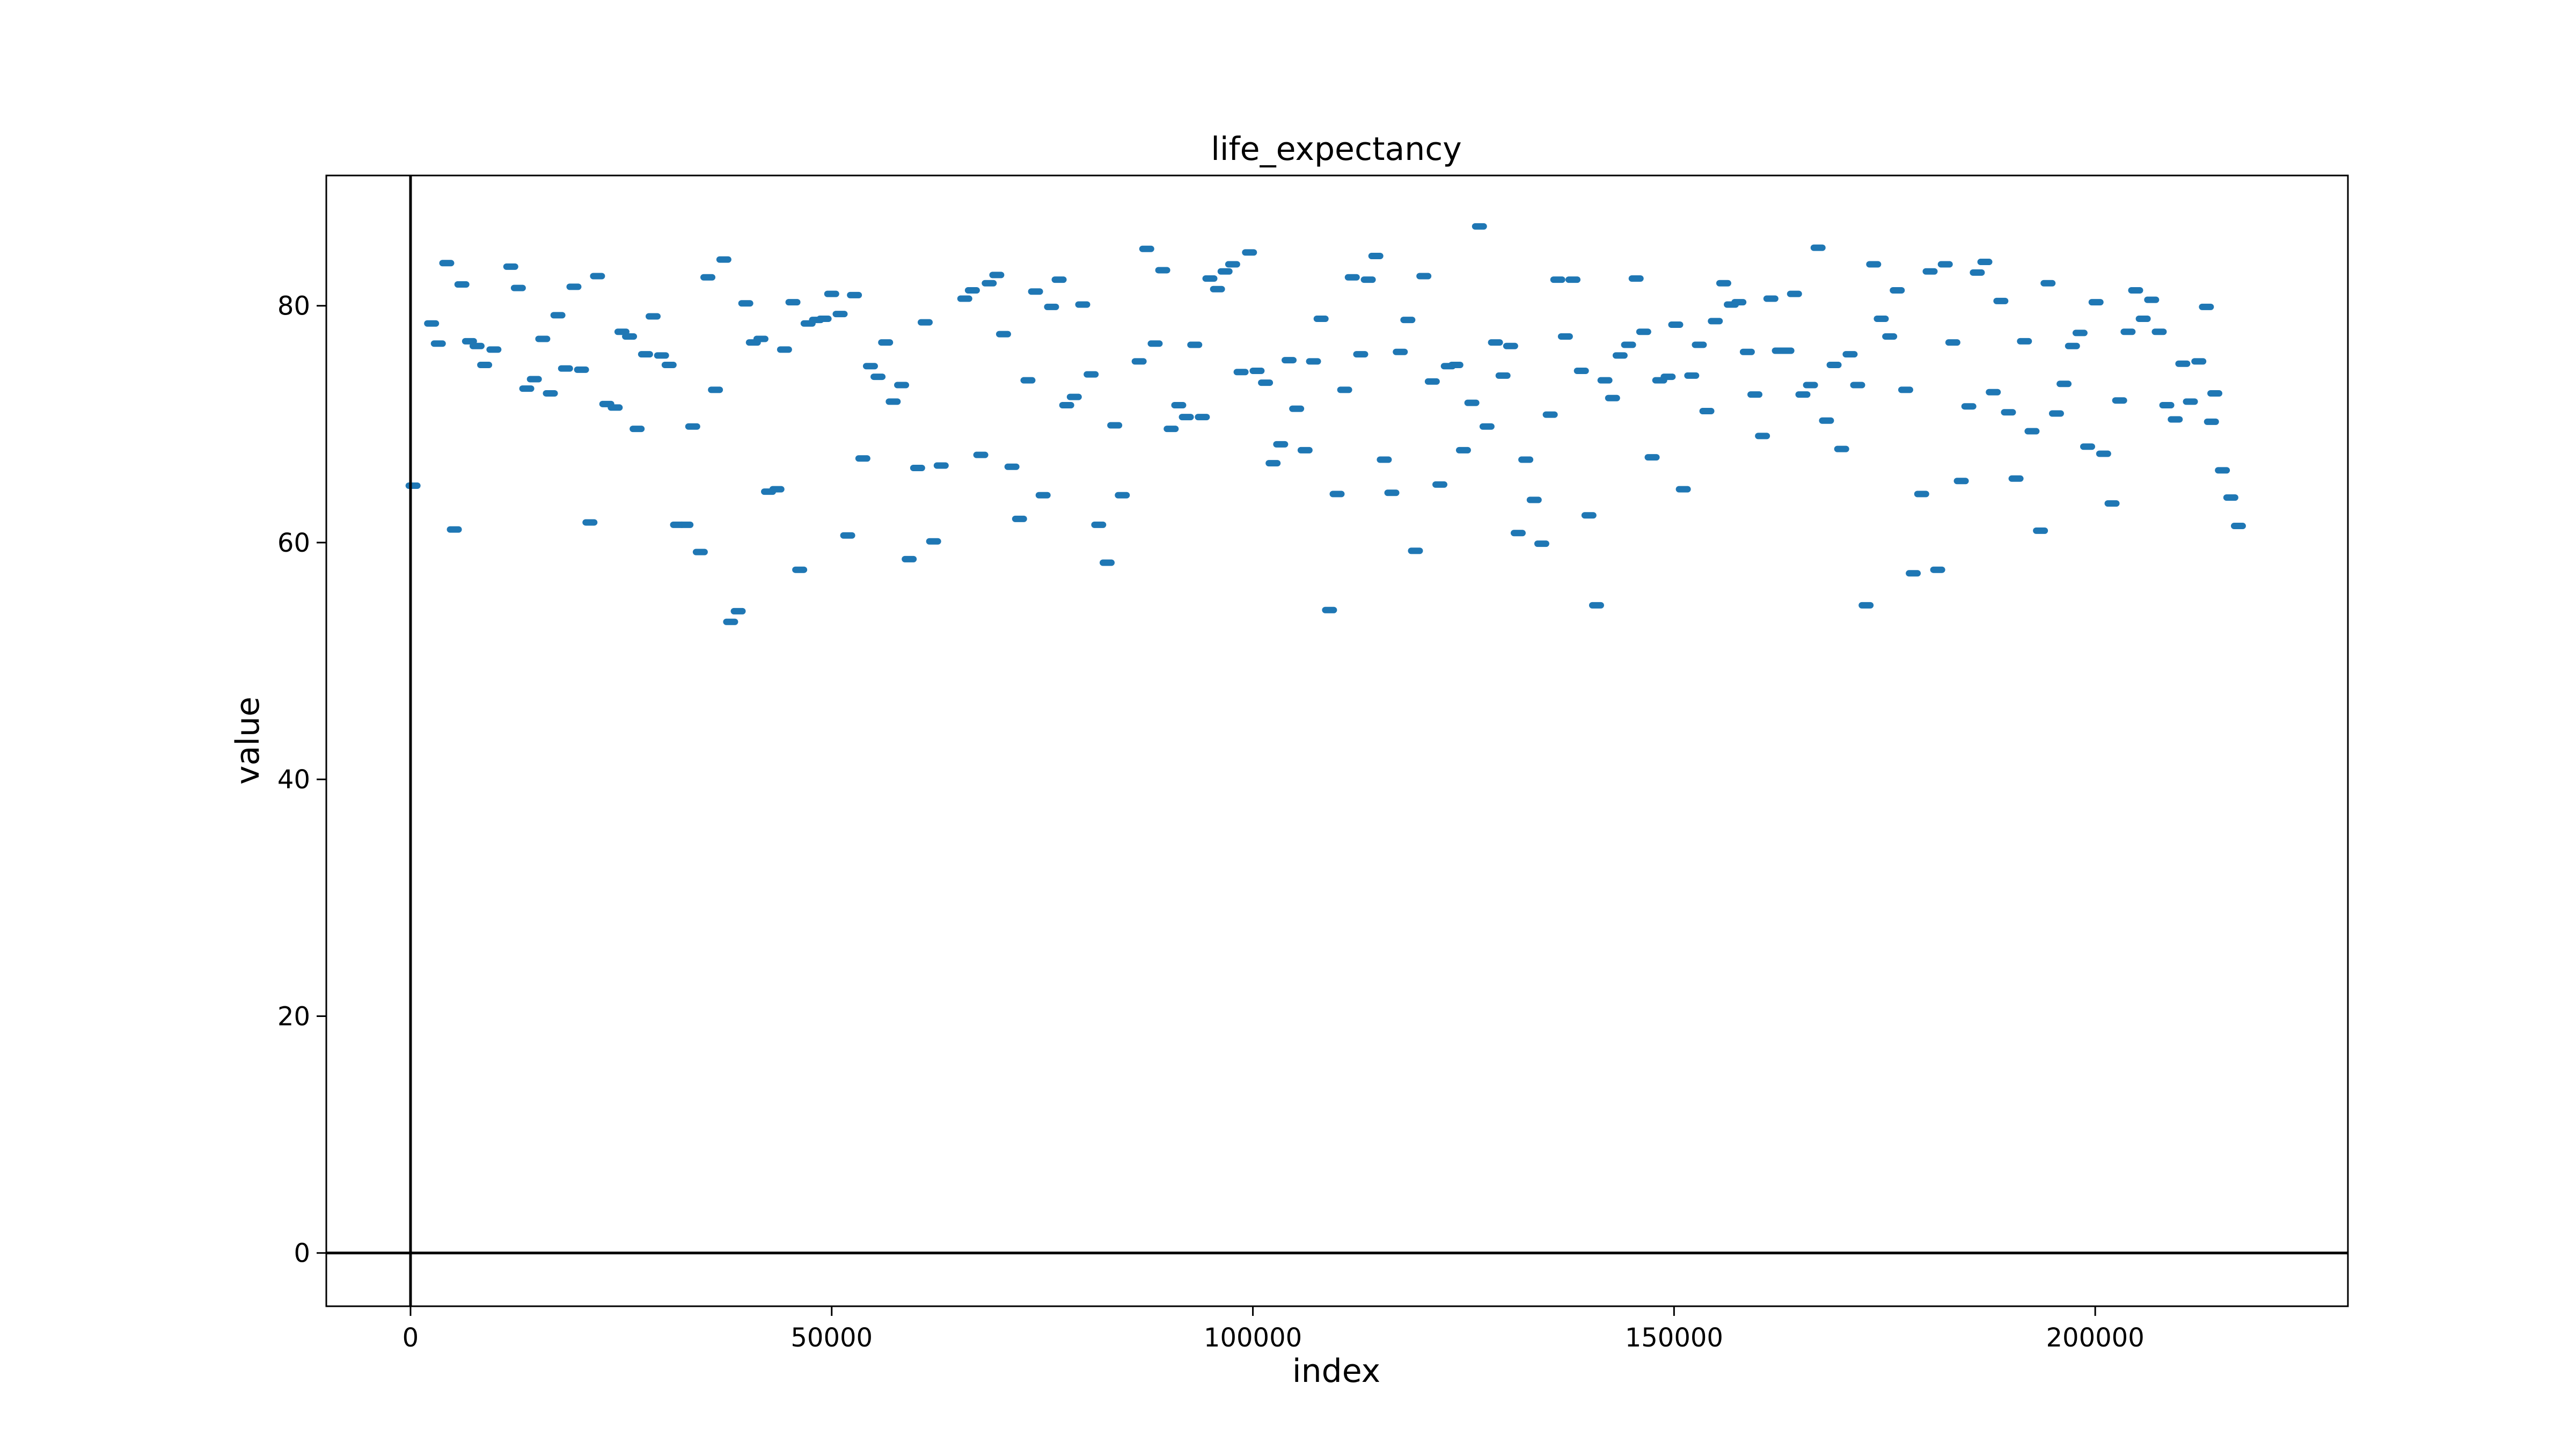 The image size is (2576, 1449). Describe the element at coordinates (301, 780) in the screenshot. I see `y-axis-ticks: 0 20 40 60 80` at that location.